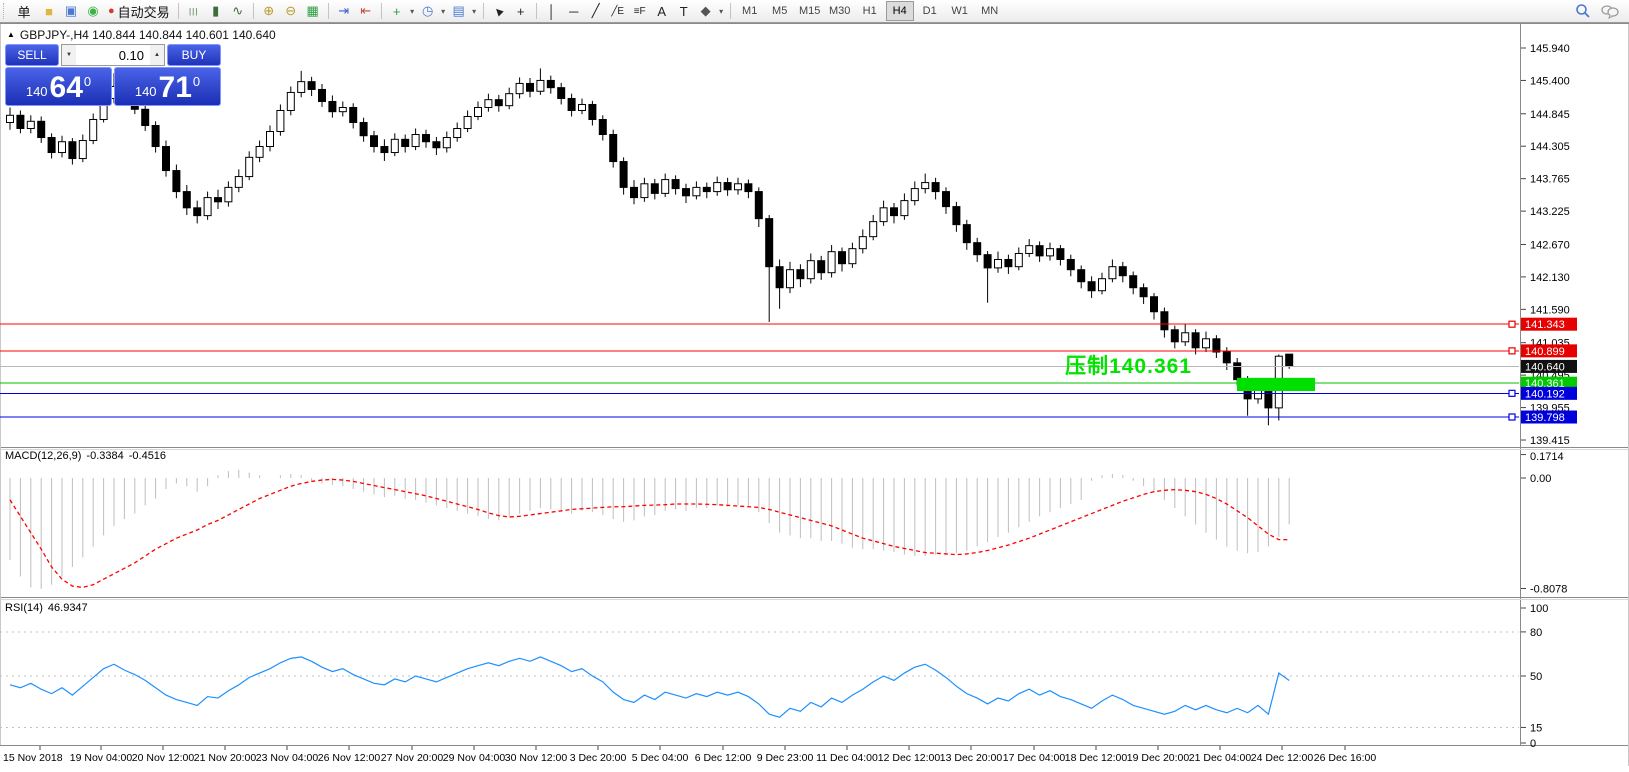 This screenshot has width=1629, height=772. Describe the element at coordinates (899, 11) in the screenshot. I see `timeframe-h4: H4` at that location.